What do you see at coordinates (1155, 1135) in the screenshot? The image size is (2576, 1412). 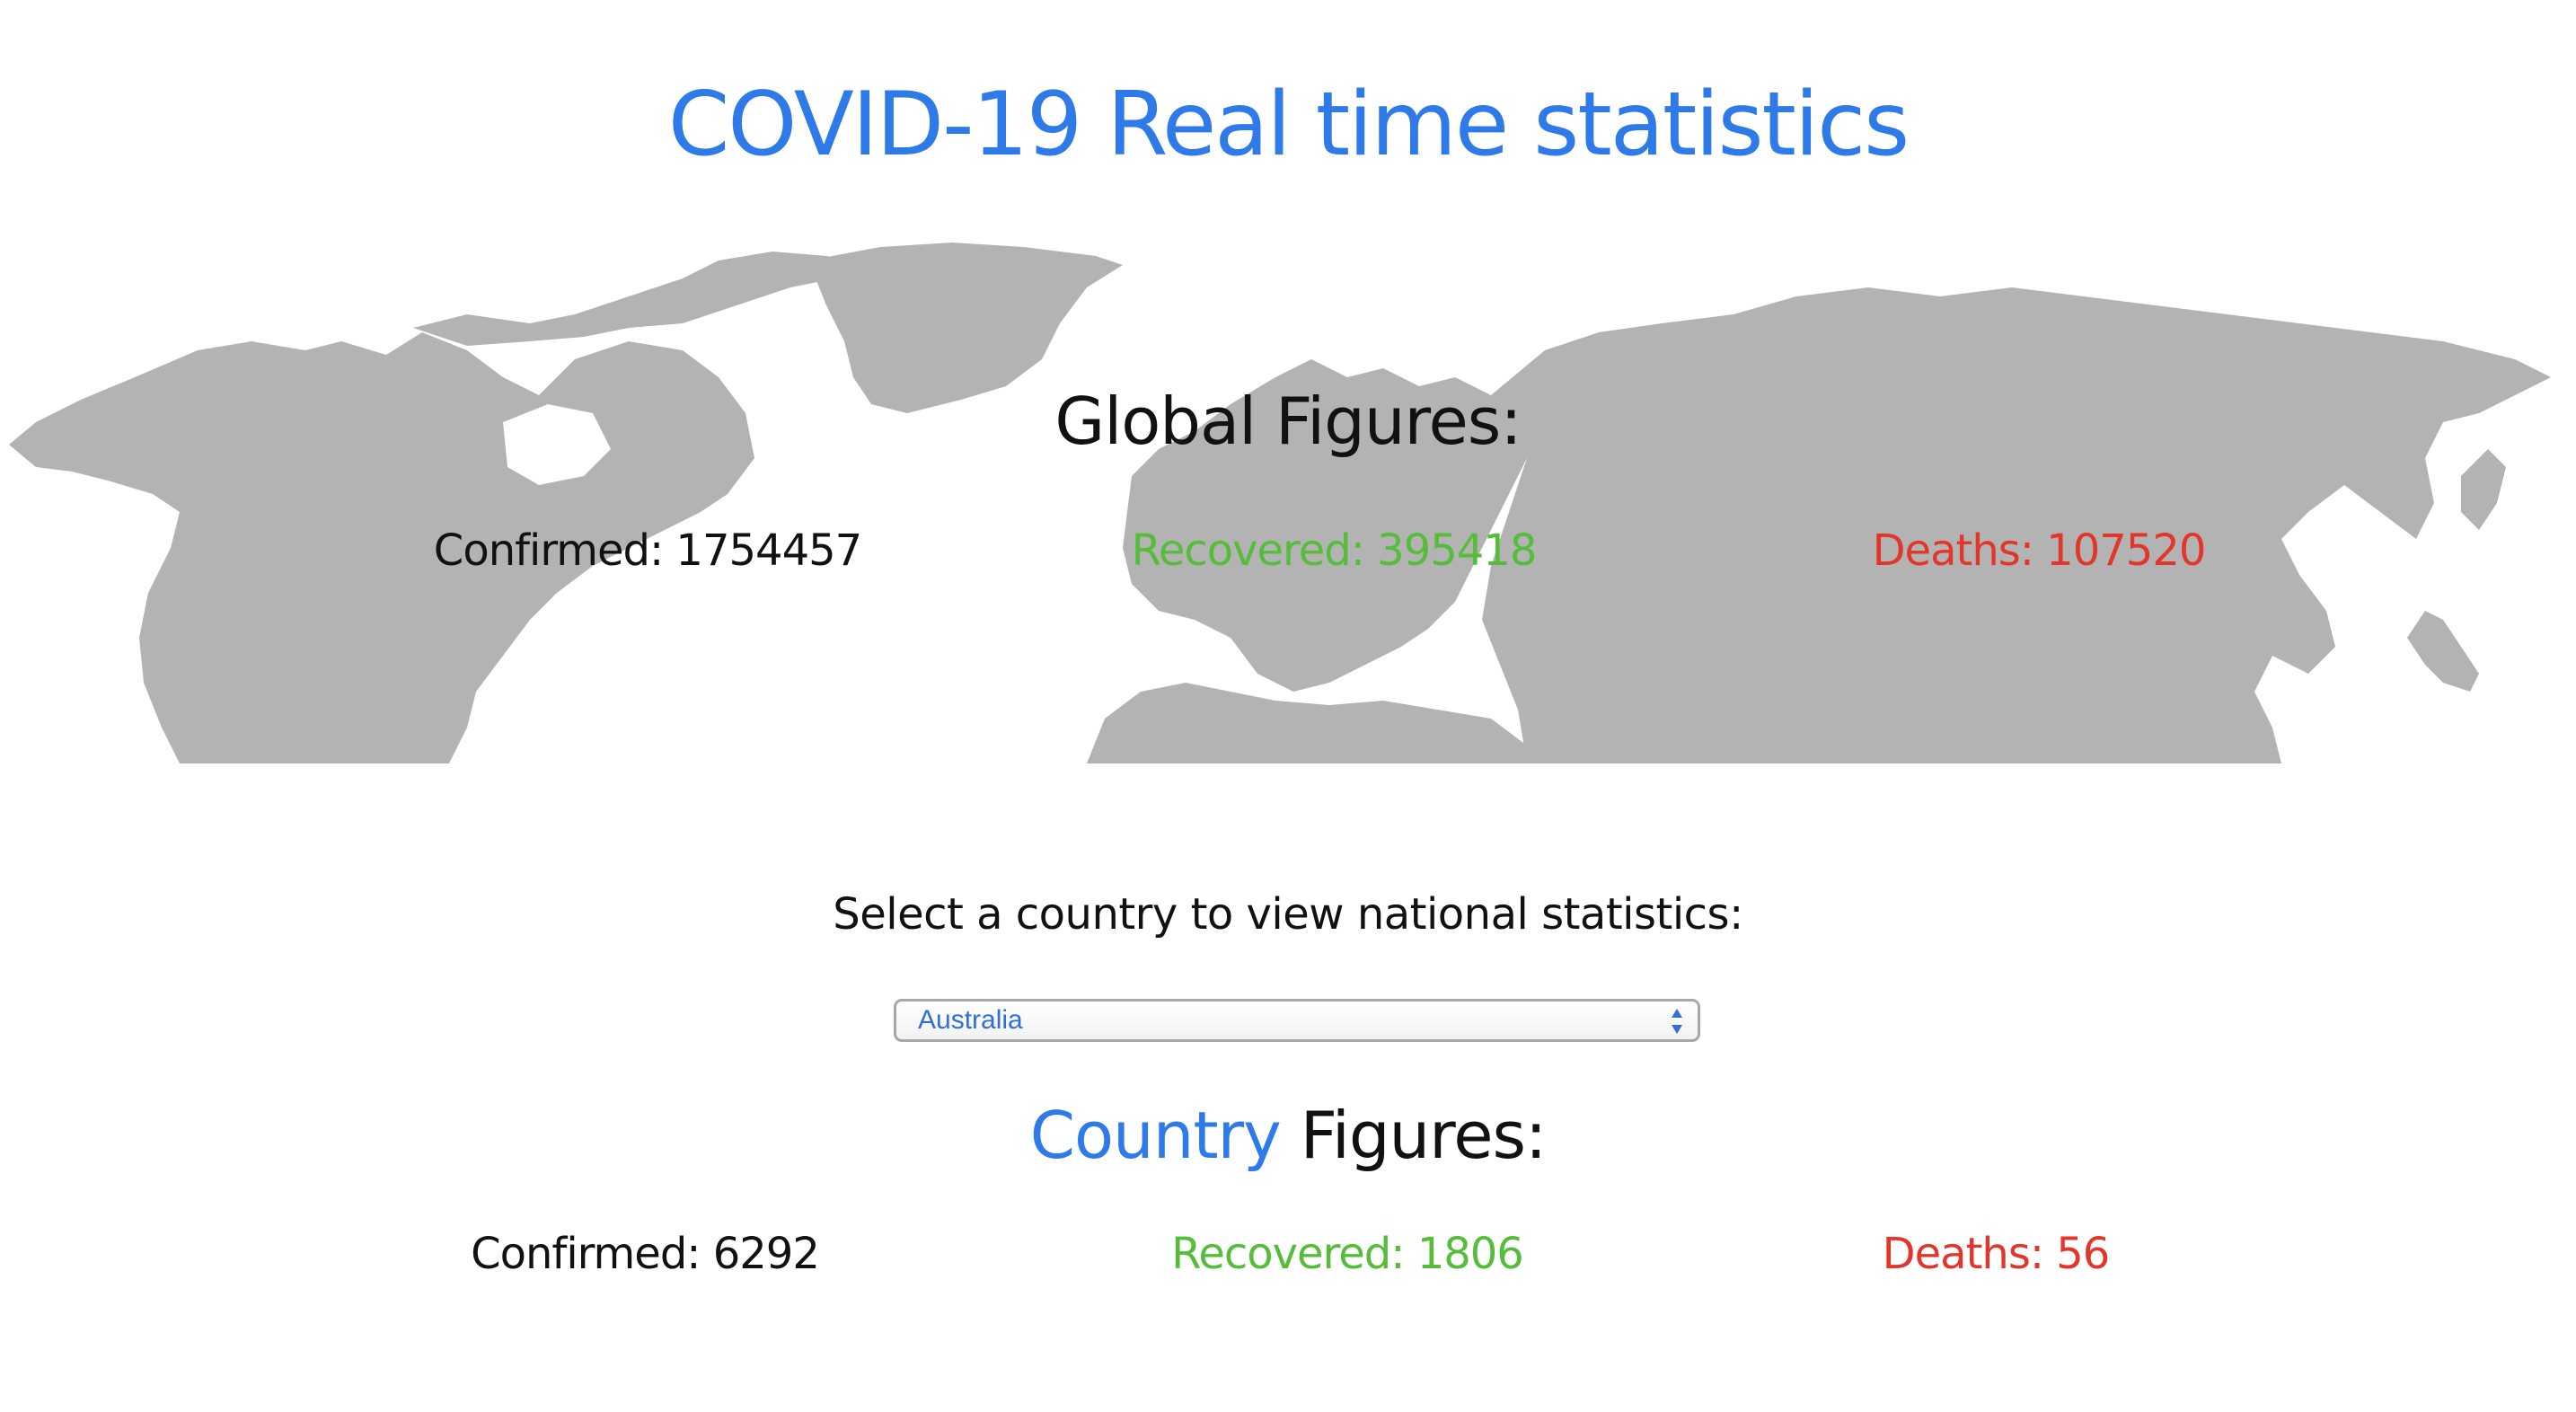 I see `country-heading-word: Country` at bounding box center [1155, 1135].